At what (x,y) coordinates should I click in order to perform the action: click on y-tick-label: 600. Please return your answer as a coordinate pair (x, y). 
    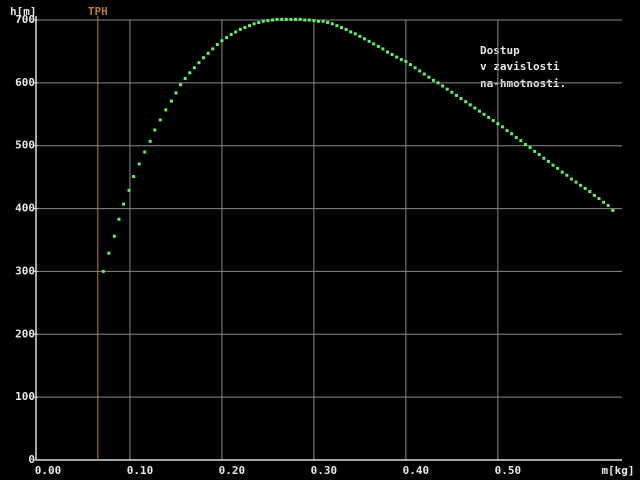
    Looking at the image, I should click on (25, 82).